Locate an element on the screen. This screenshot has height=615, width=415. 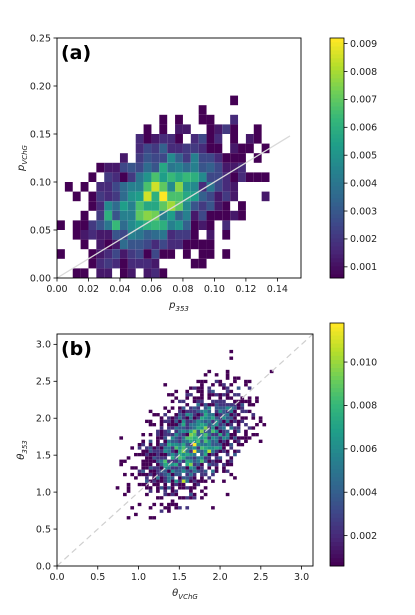
reference-line-a is located at coordinates (173, 207).